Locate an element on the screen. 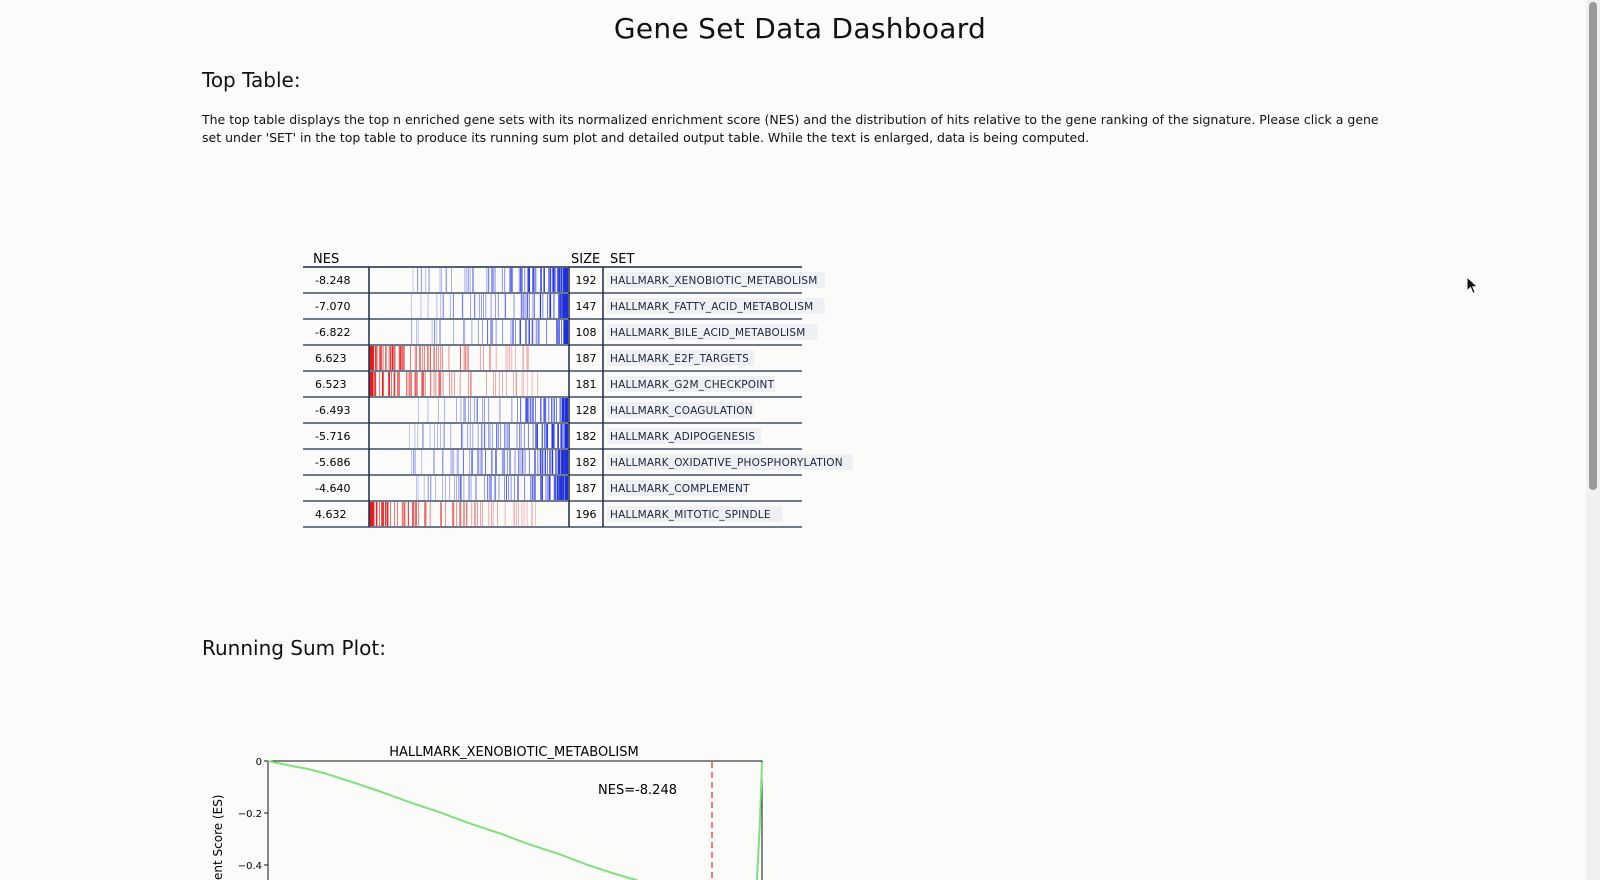 This screenshot has height=880, width=1600. y-axis-label: ent Score (ES) is located at coordinates (218, 837).